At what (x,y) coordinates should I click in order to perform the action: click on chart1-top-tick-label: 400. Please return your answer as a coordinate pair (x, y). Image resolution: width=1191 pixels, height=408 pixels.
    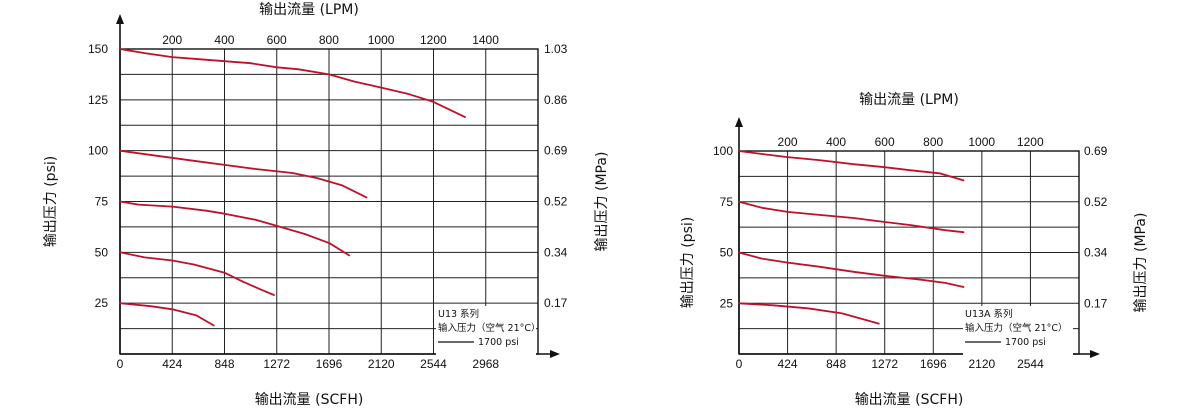
    Looking at the image, I should click on (224, 40).